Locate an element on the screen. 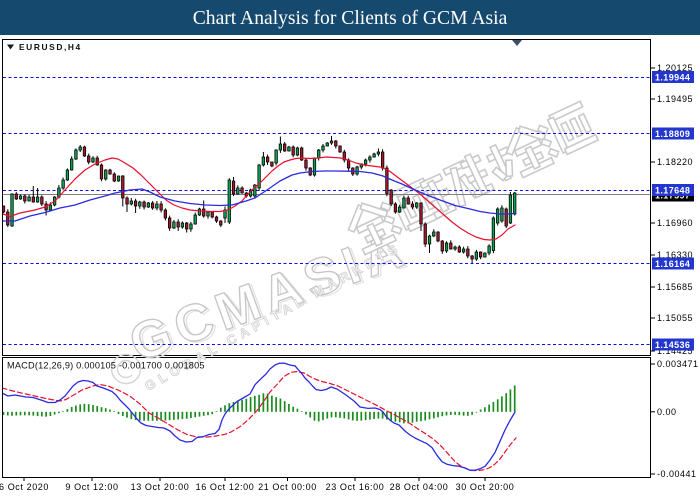 The image size is (700, 500). svg-text: -0.00441 is located at coordinates (677, 474).